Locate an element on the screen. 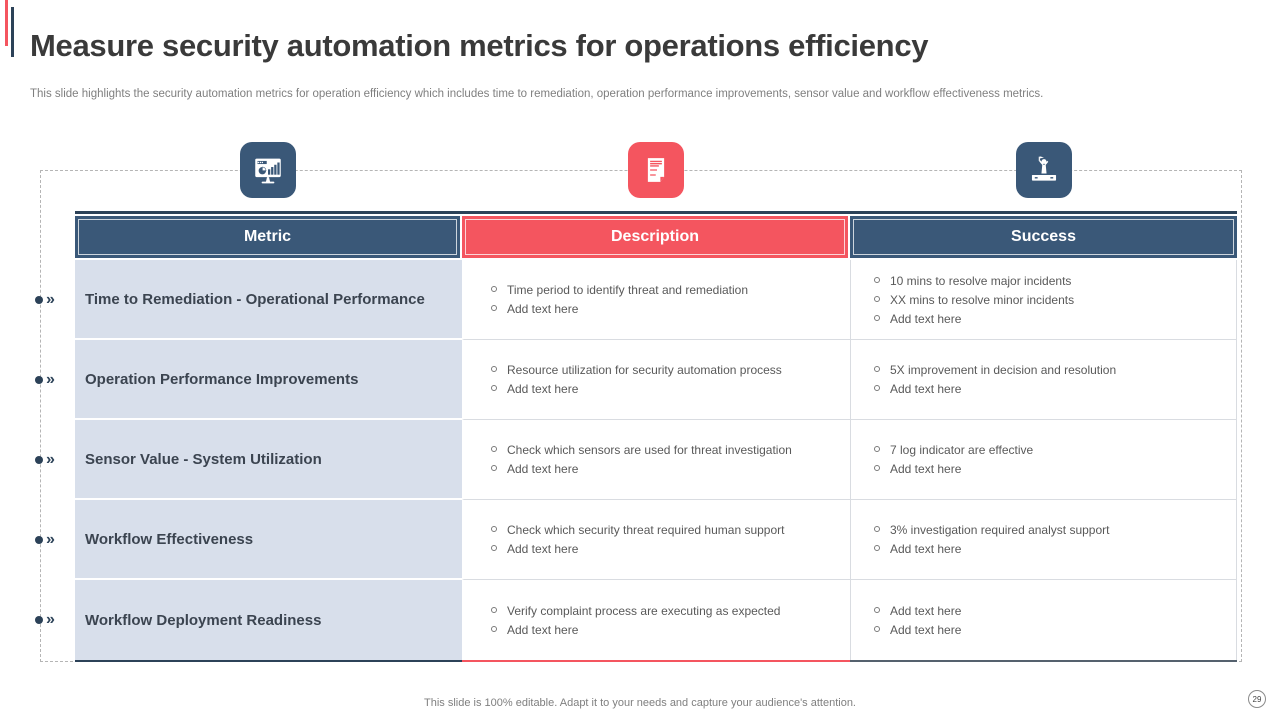  bullet-item: 10 mins to resolve major incidents is located at coordinates (1051, 281).